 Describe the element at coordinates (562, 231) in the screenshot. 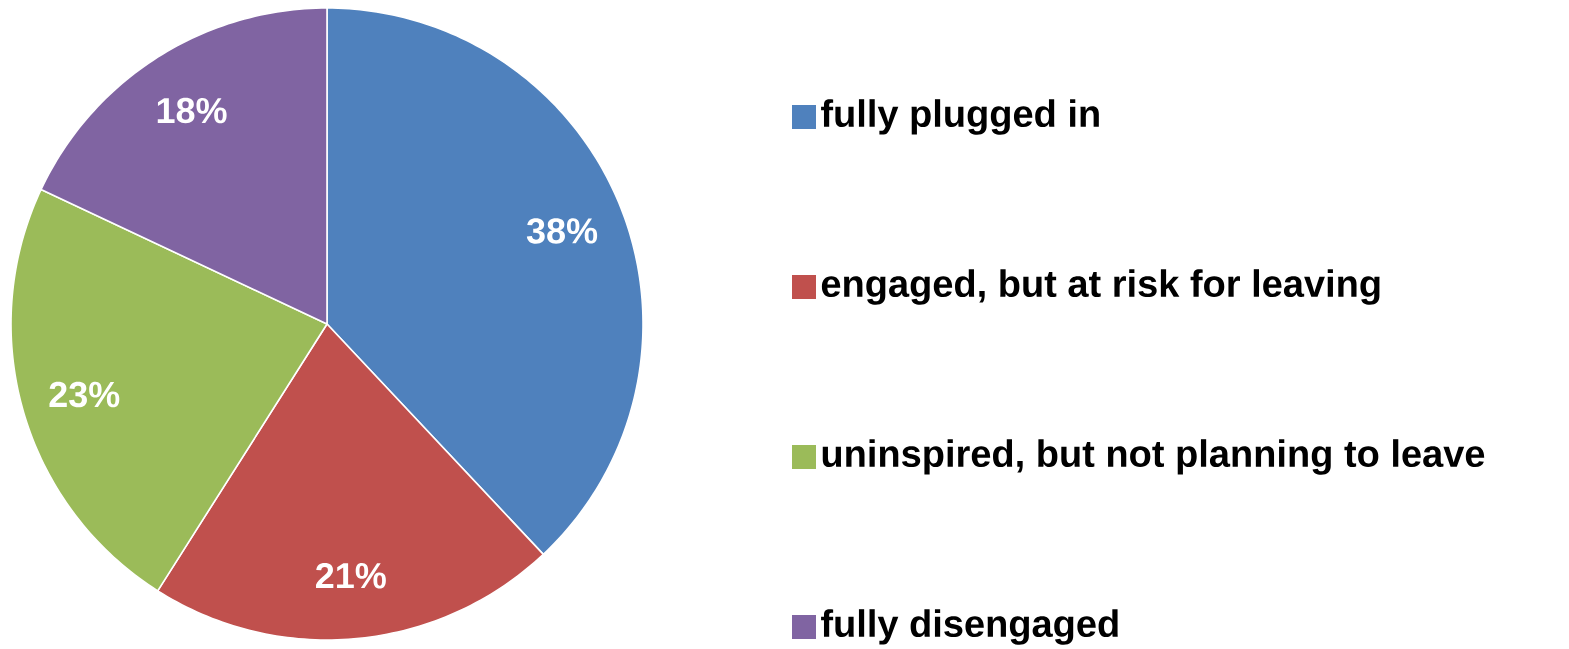

I see `data-label: 38%` at that location.